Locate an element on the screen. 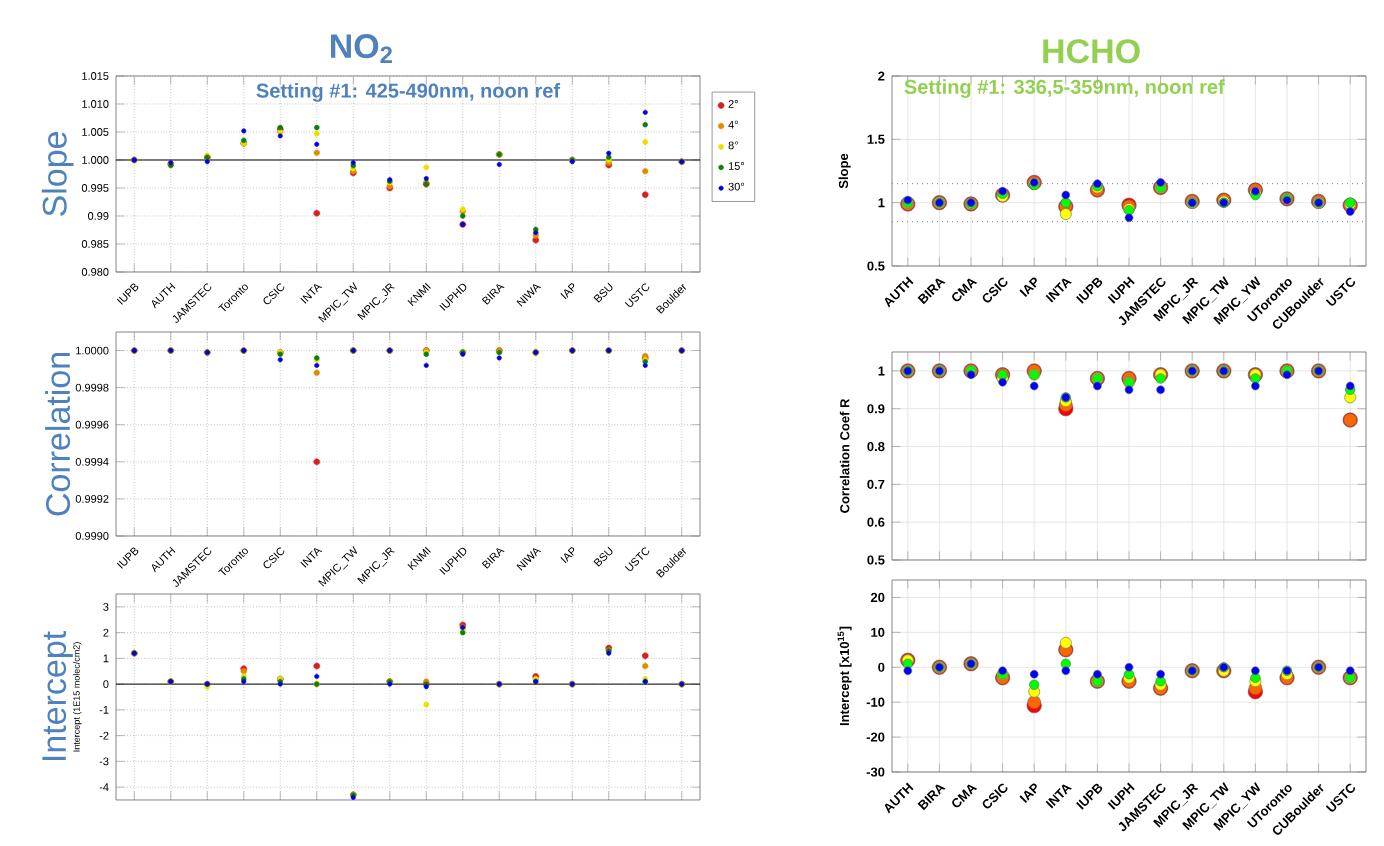 This screenshot has width=1384, height=846. chart-subtitle: Setting #1: 425-490nm, noon ref is located at coordinates (408, 92).